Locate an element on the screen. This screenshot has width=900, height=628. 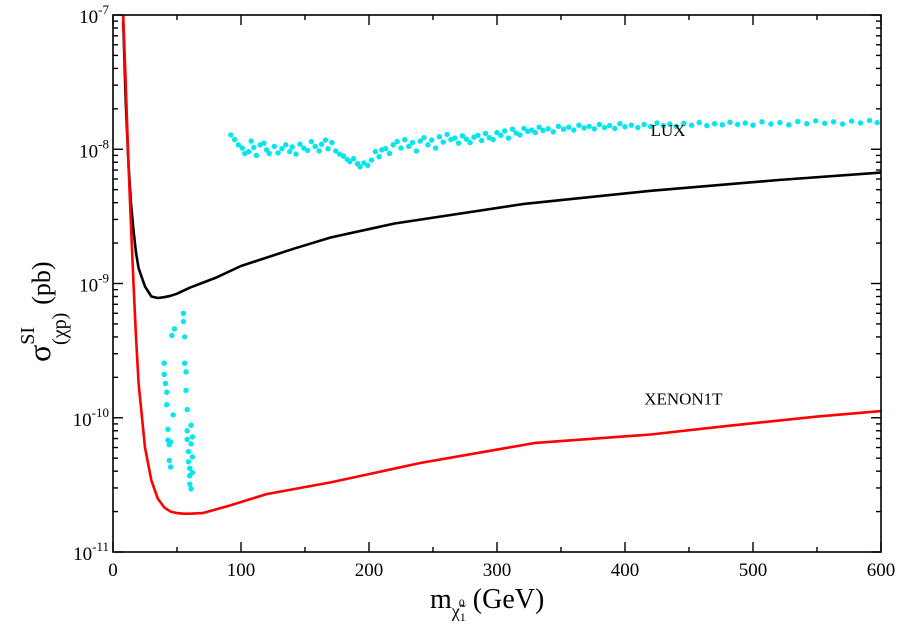
x-tick-label: 300 is located at coordinates (497, 570).